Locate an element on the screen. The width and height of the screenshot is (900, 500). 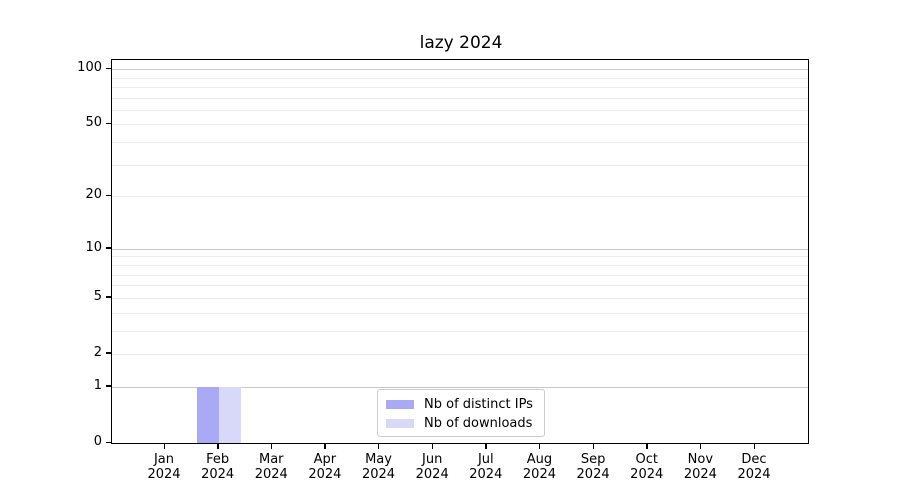
legend-row: Nb of downloads is located at coordinates (461, 423).